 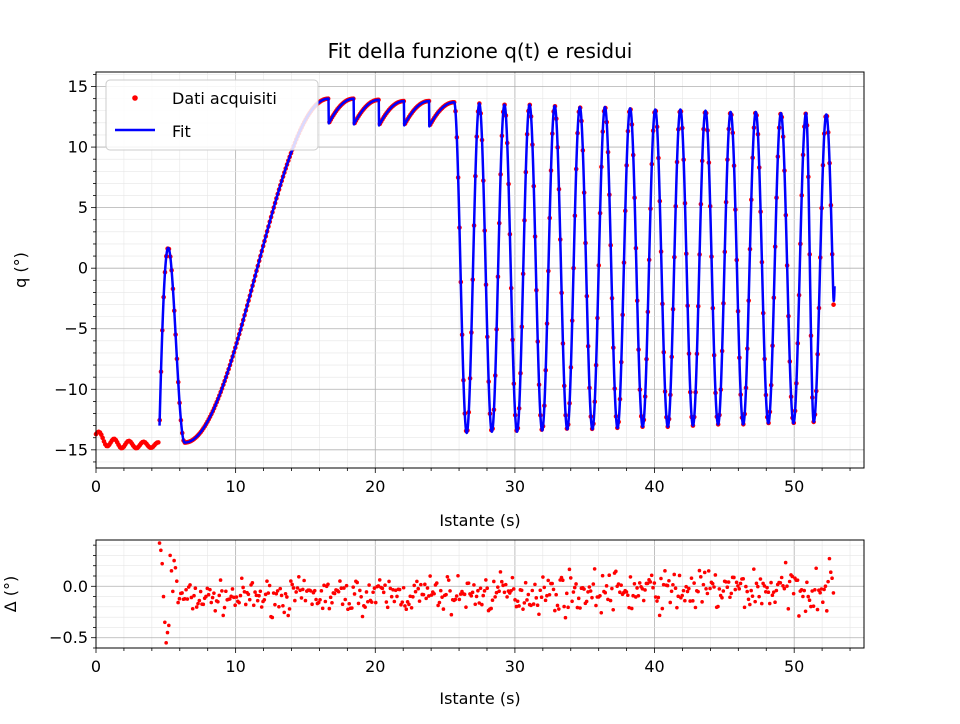 I want to click on legend: Dati acquisiti Fit, so click(x=212, y=115).